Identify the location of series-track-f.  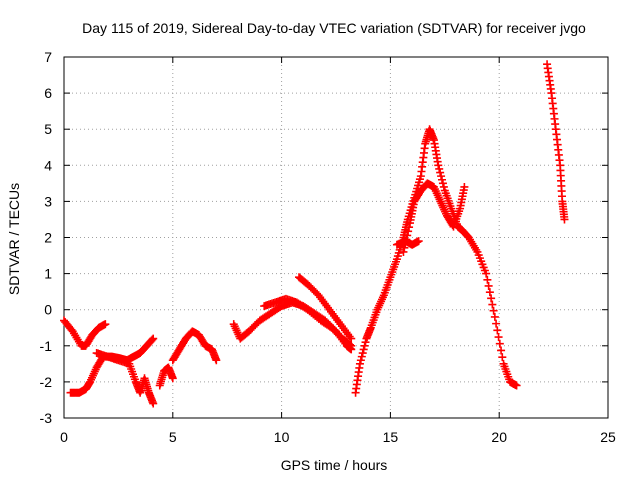
(292, 326).